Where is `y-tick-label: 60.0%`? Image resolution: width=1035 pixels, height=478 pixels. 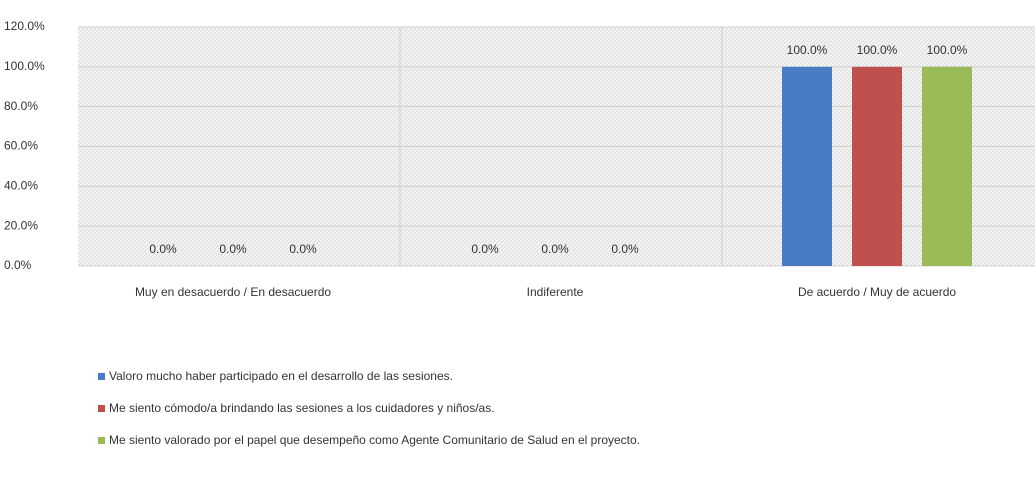 y-tick-label: 60.0% is located at coordinates (21, 146).